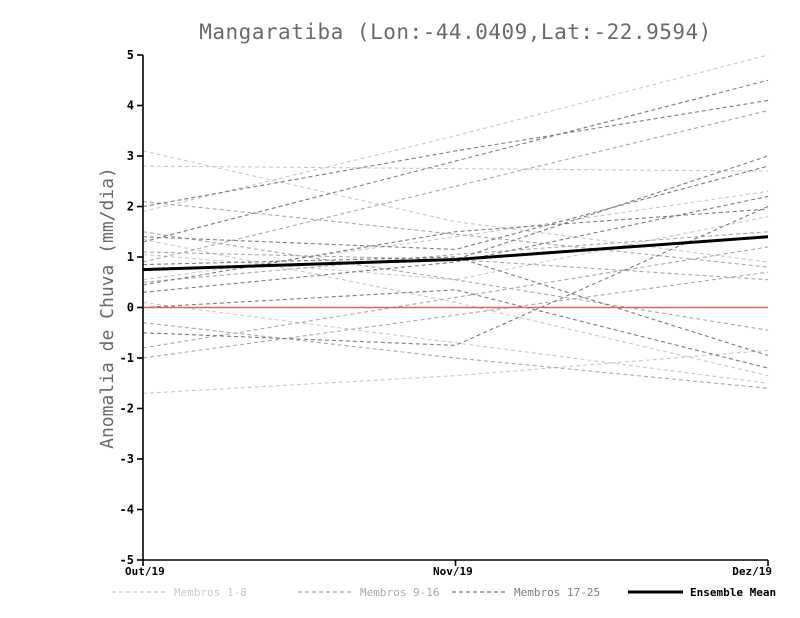  I want to click on x-tick-label-dez19: Dez/19, so click(752, 571).